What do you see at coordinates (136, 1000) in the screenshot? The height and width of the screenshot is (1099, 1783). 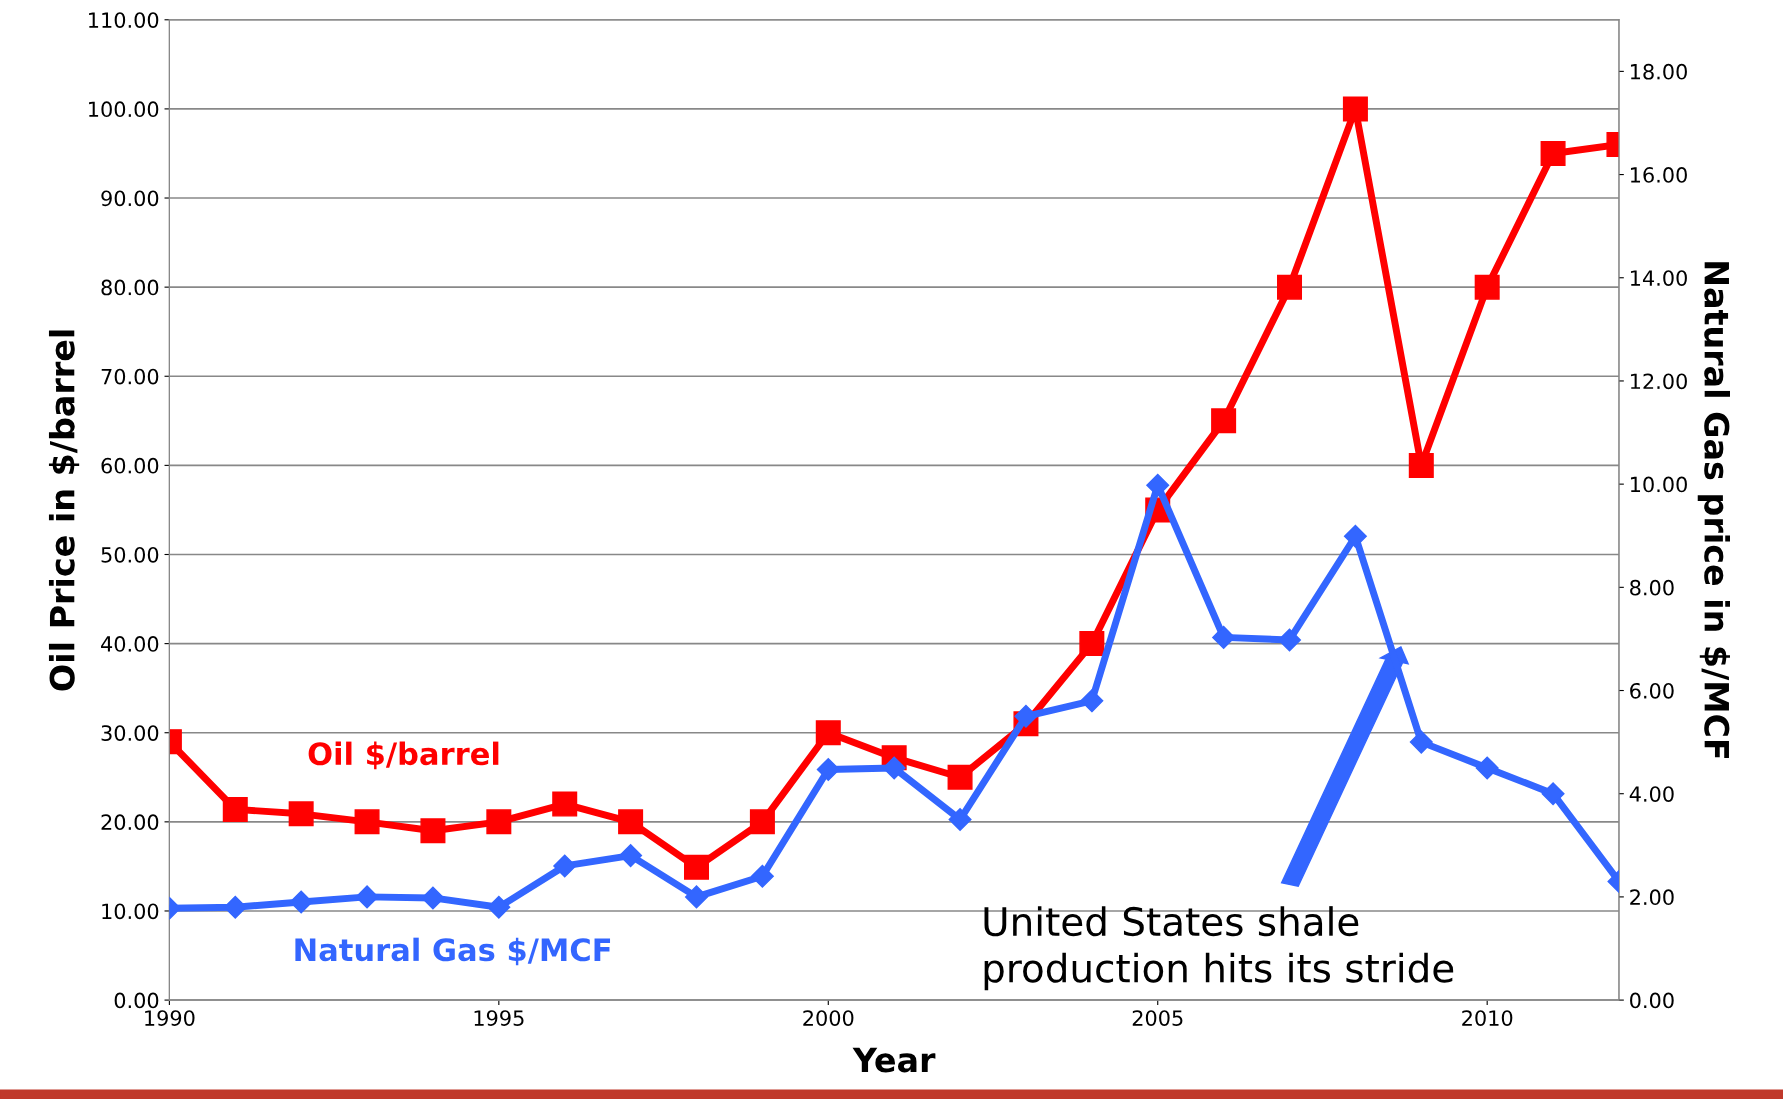 I see `y-tick-label: 0.00` at bounding box center [136, 1000].